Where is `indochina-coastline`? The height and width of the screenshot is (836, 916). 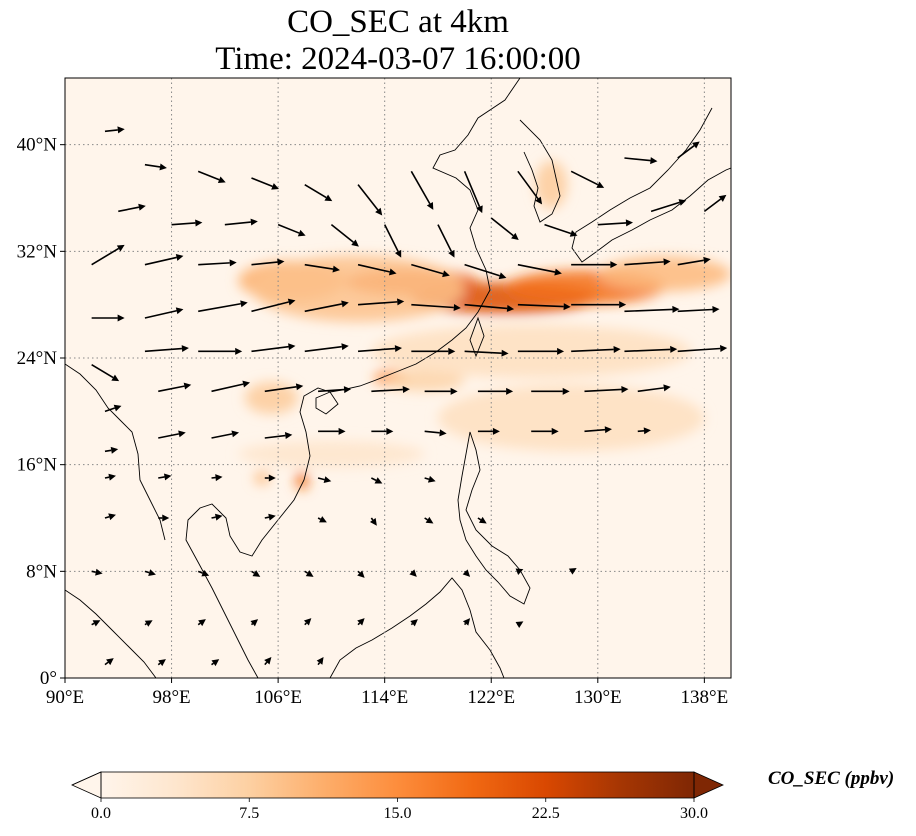 indochina-coastline is located at coordinates (258, 532).